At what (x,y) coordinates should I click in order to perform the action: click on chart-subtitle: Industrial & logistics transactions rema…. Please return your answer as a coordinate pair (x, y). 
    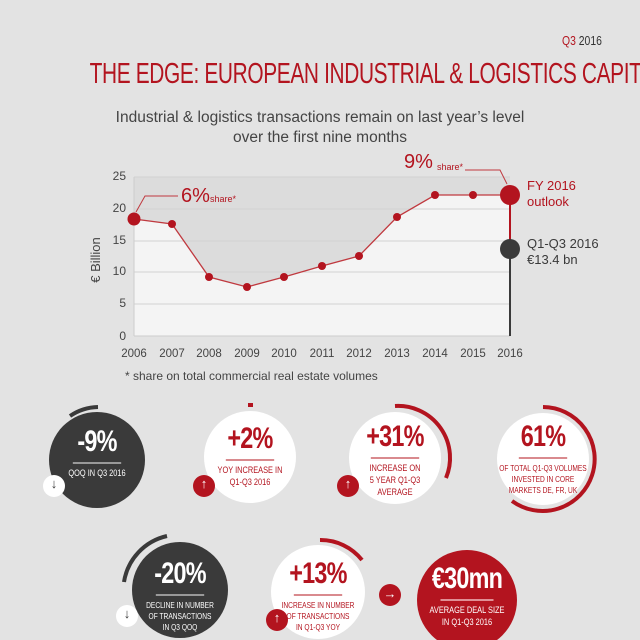
    Looking at the image, I should click on (320, 128).